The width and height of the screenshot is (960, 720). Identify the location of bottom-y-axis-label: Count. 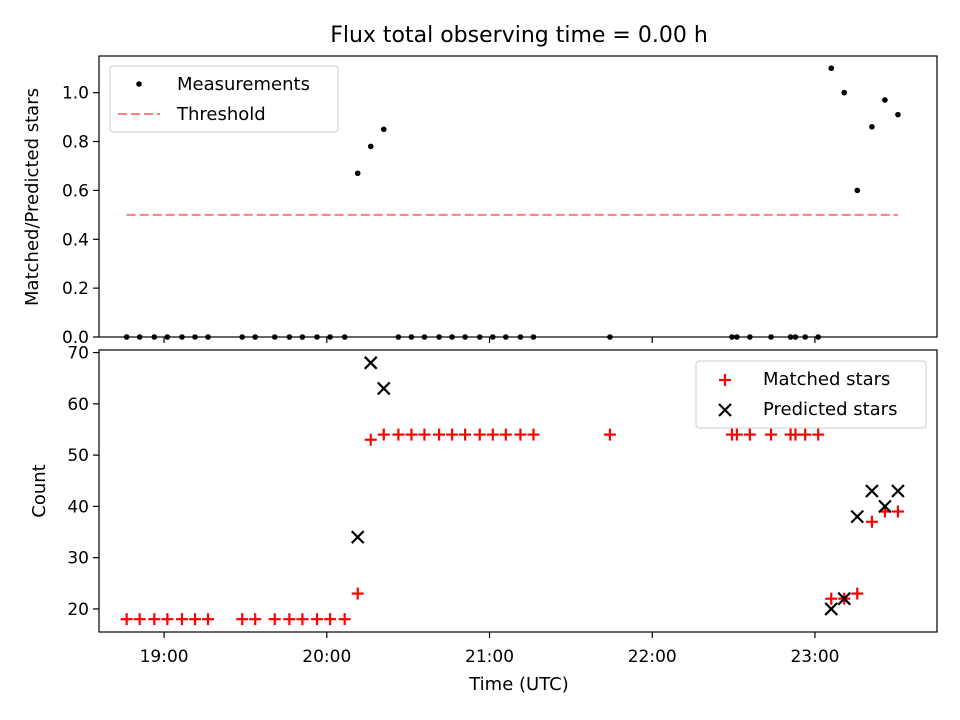
(39, 490).